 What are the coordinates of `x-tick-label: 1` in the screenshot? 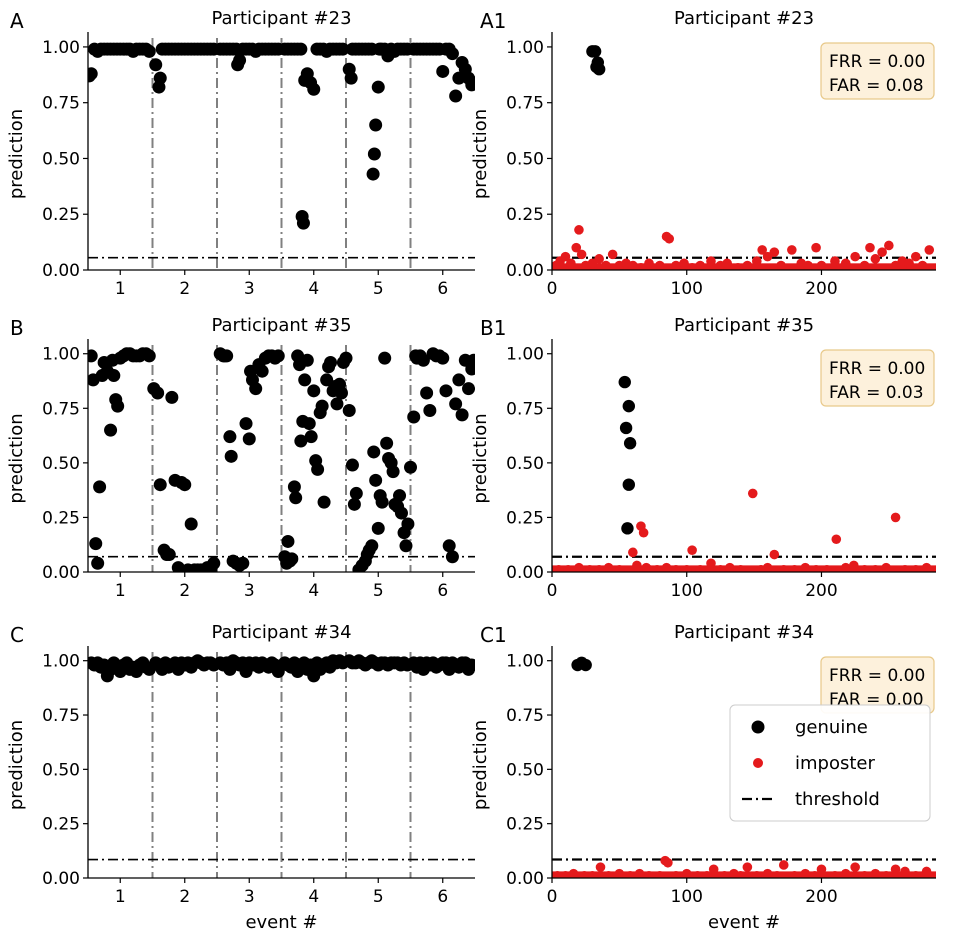 It's located at (120, 591).